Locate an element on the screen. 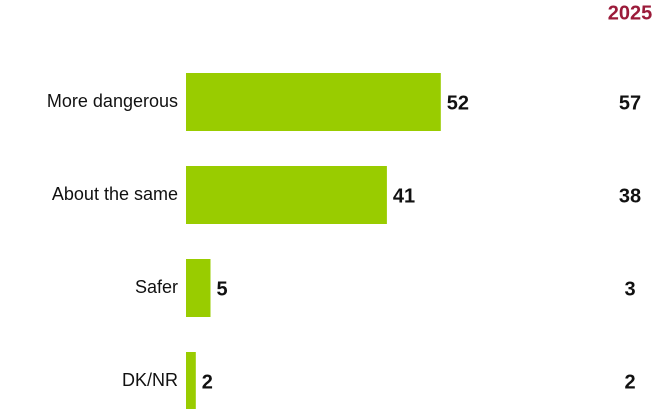 Image resolution: width=658 pixels, height=409 pixels. comparison-value: 57 is located at coordinates (630, 103).